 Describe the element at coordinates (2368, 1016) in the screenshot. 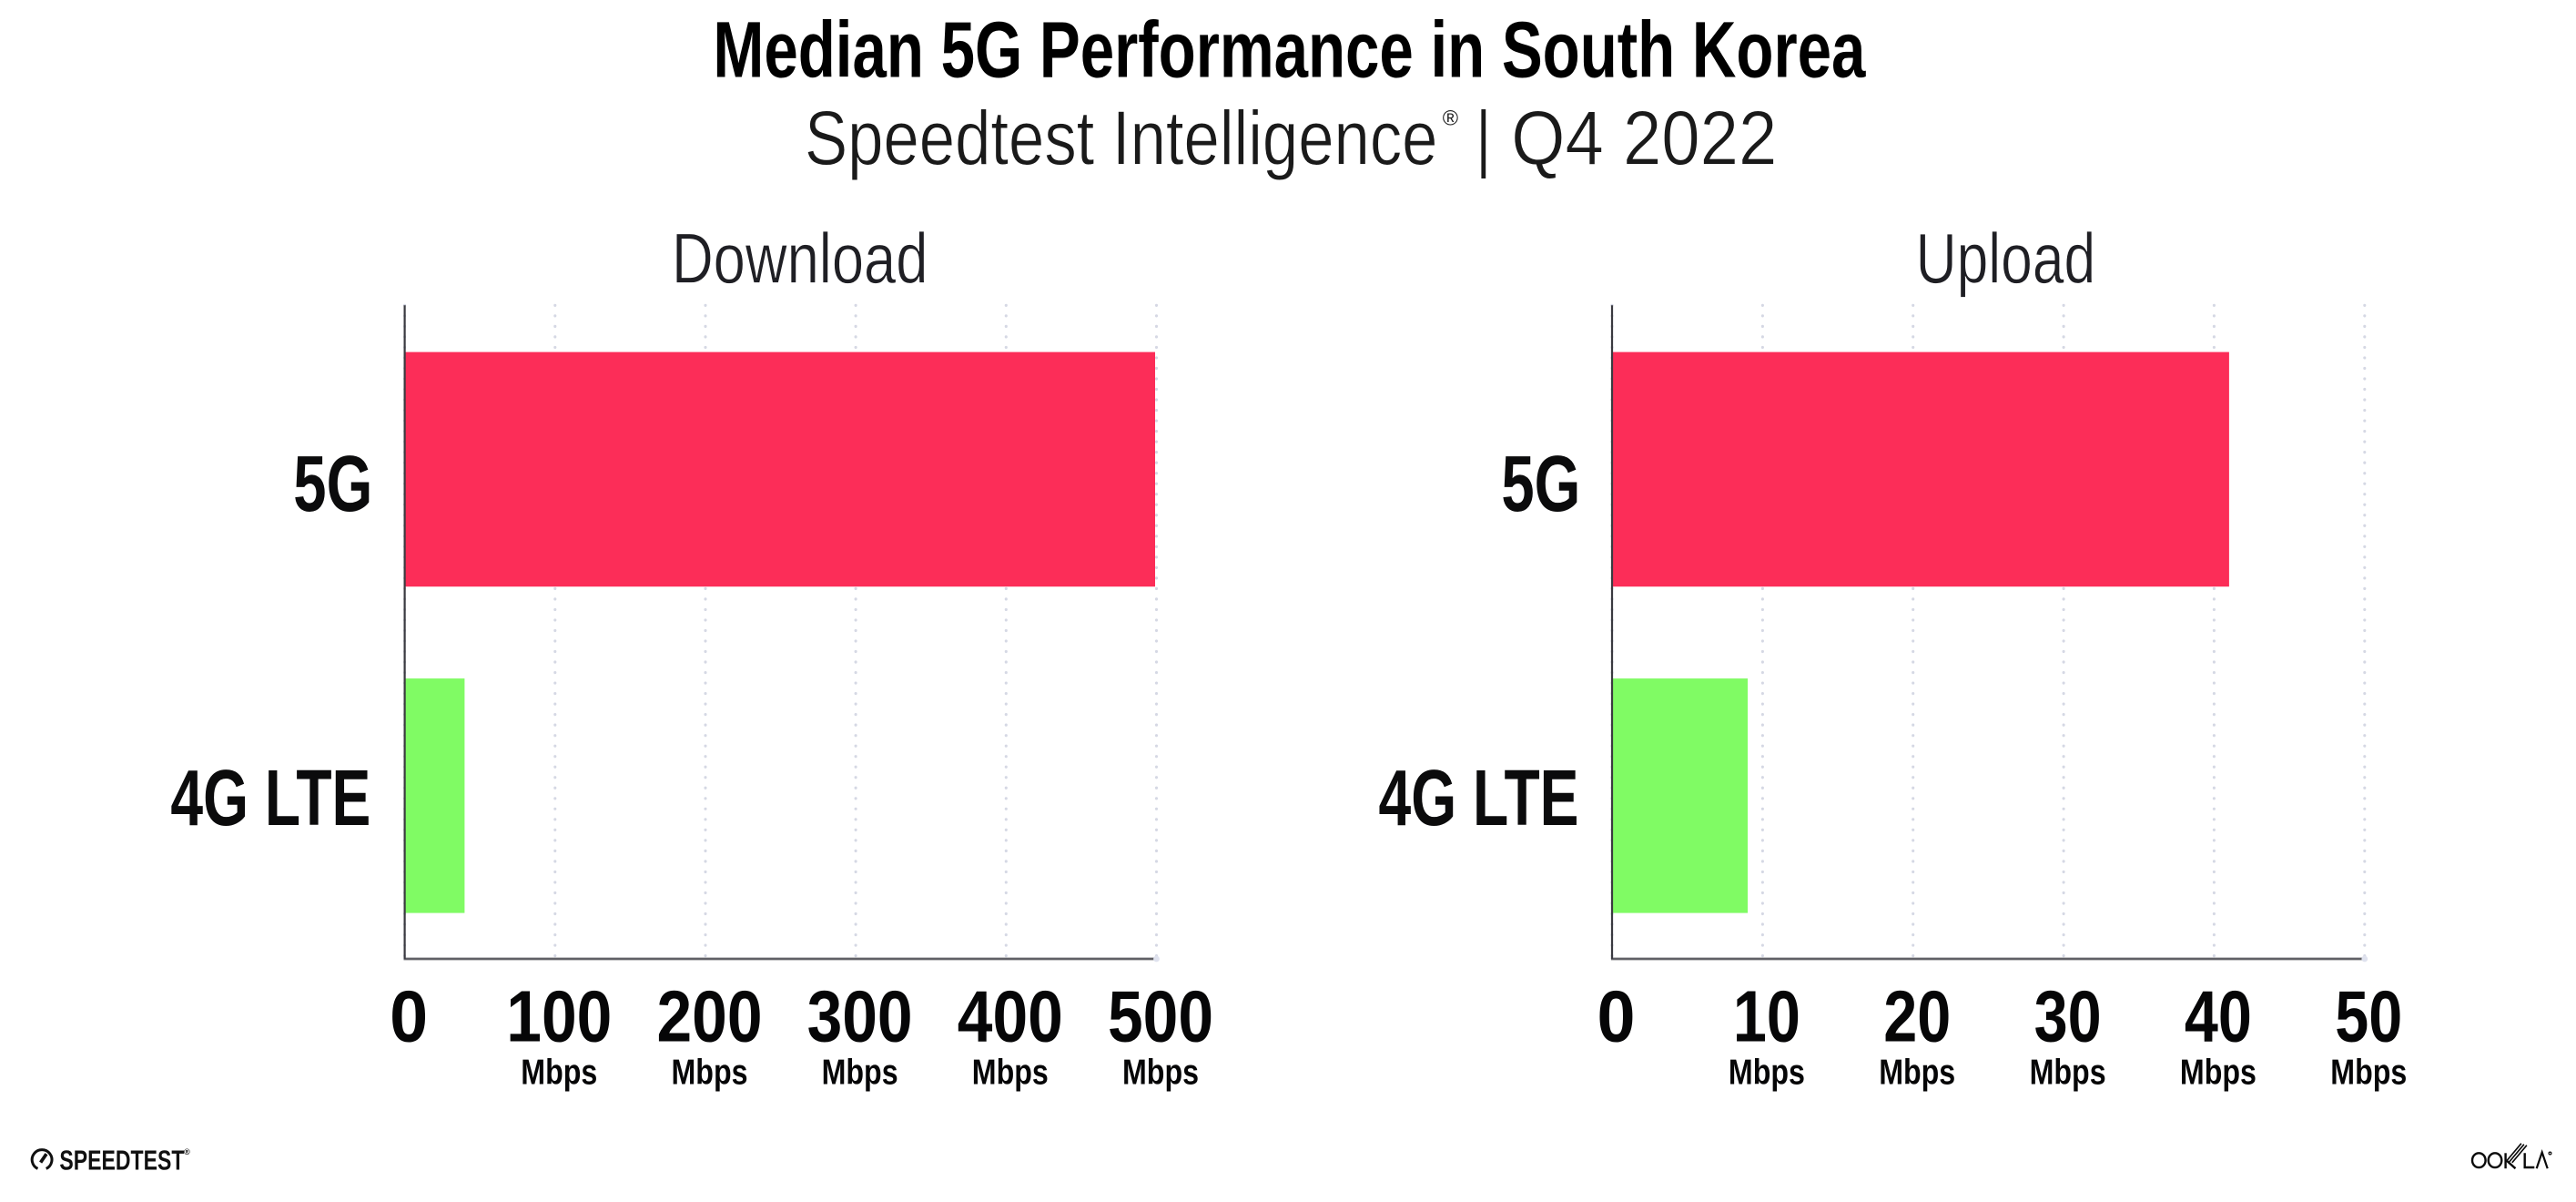

I see `svg-text: 50` at that location.